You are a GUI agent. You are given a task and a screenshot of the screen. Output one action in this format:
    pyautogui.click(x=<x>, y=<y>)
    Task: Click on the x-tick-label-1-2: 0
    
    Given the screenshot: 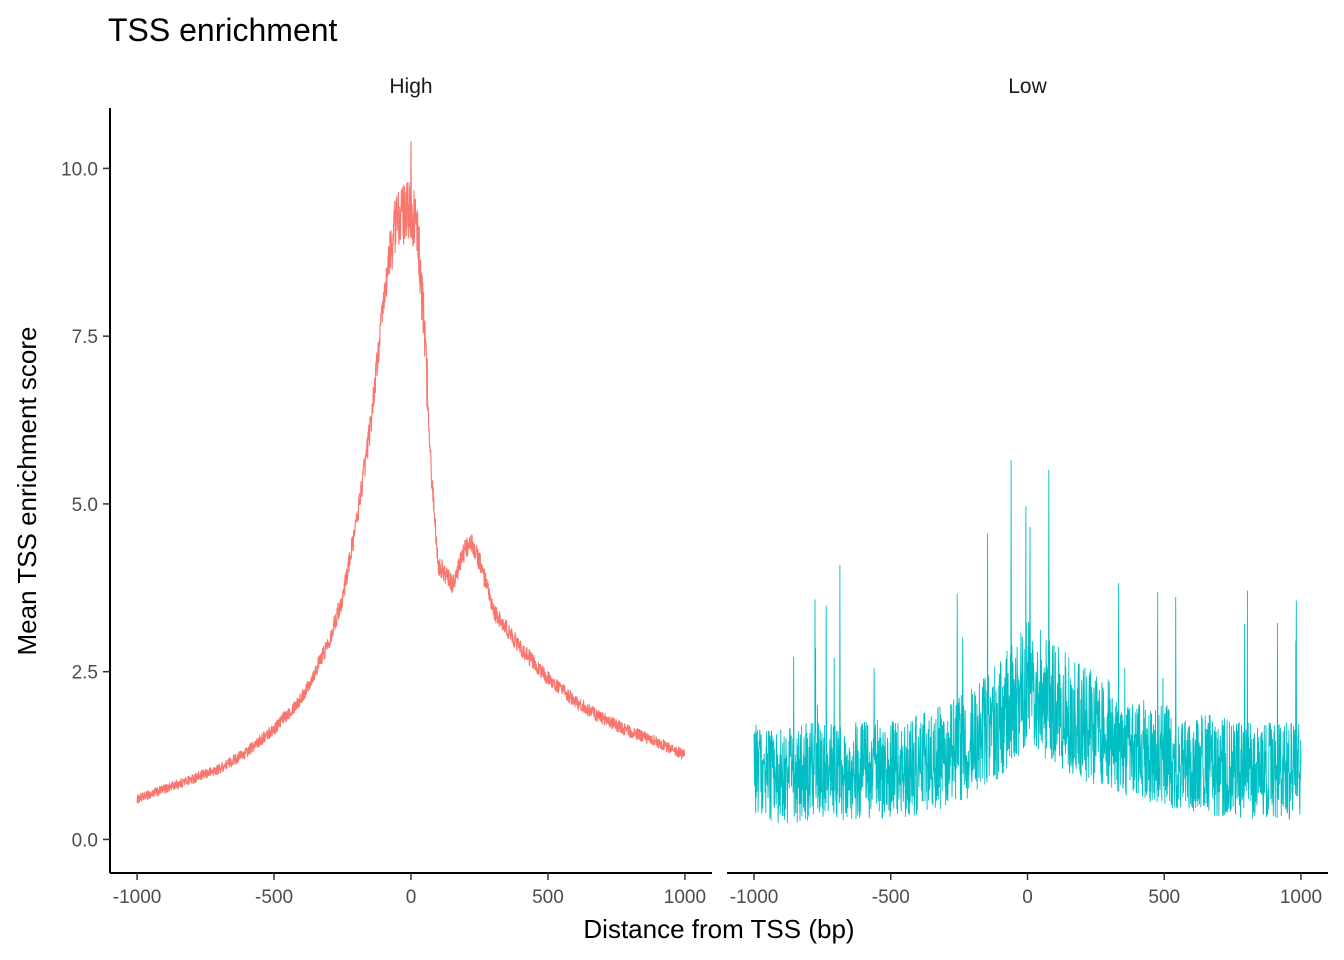 What is the action you would take?
    pyautogui.click(x=1027, y=897)
    